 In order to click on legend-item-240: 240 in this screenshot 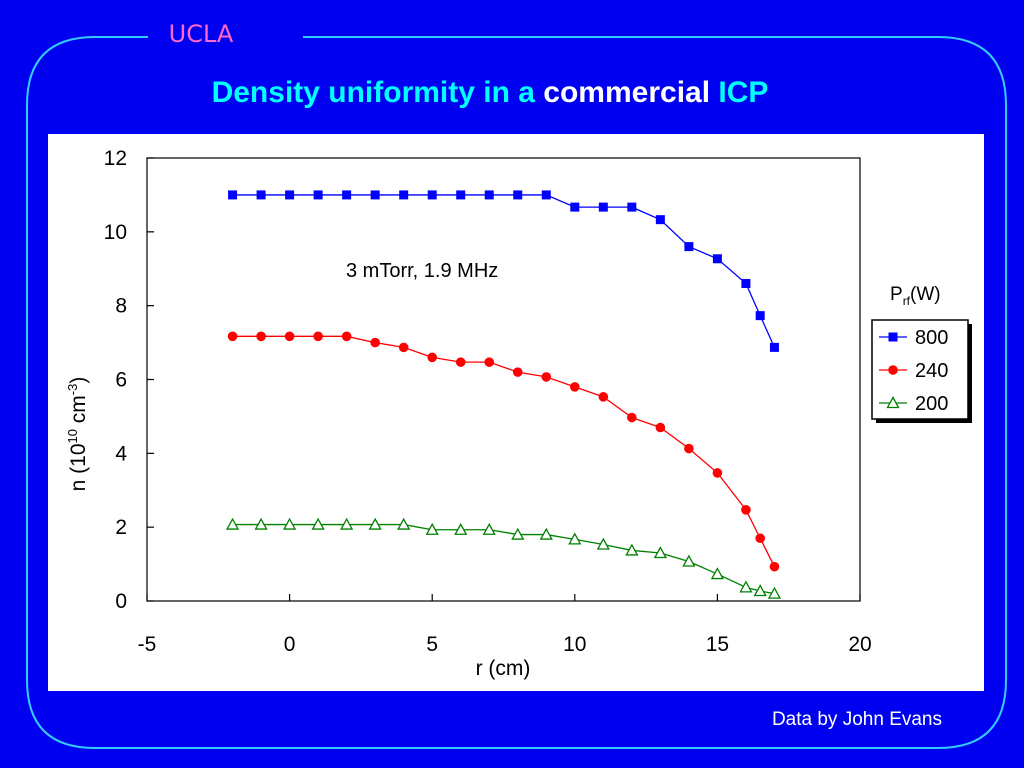, I will do `click(913, 371)`.